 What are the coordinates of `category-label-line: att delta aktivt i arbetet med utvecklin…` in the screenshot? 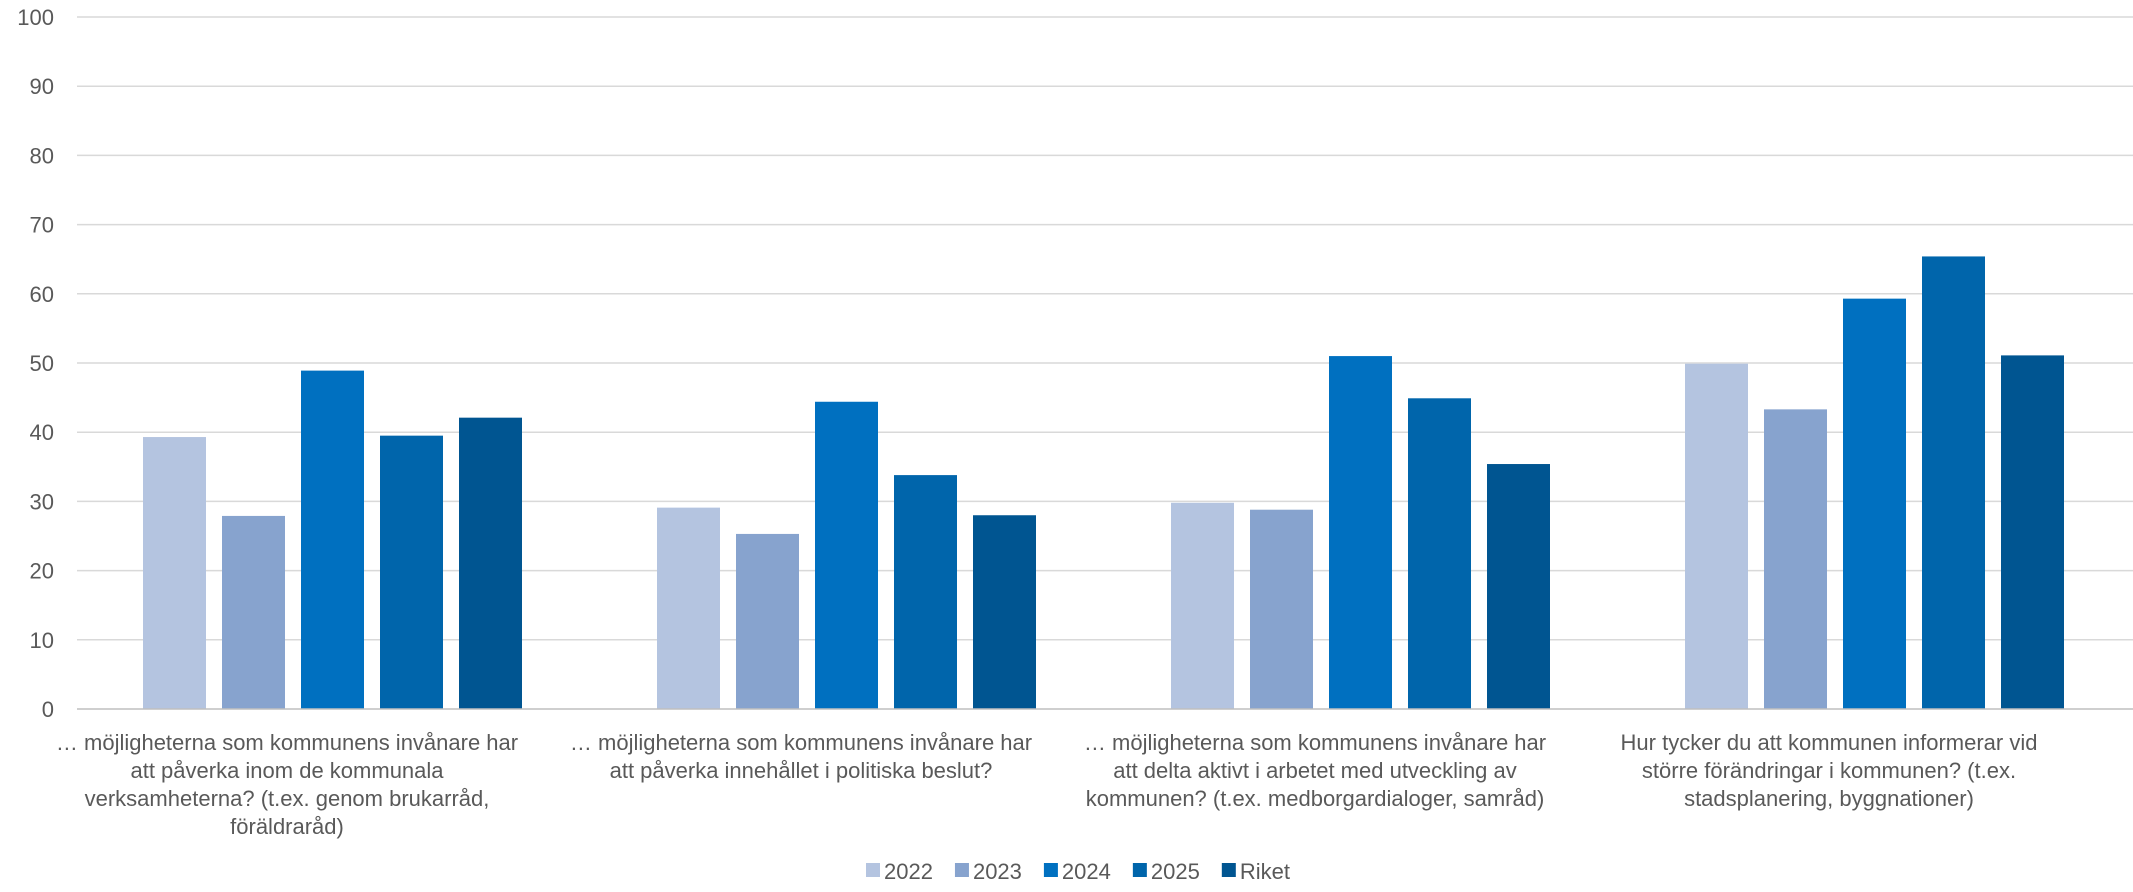 It's located at (1315, 770).